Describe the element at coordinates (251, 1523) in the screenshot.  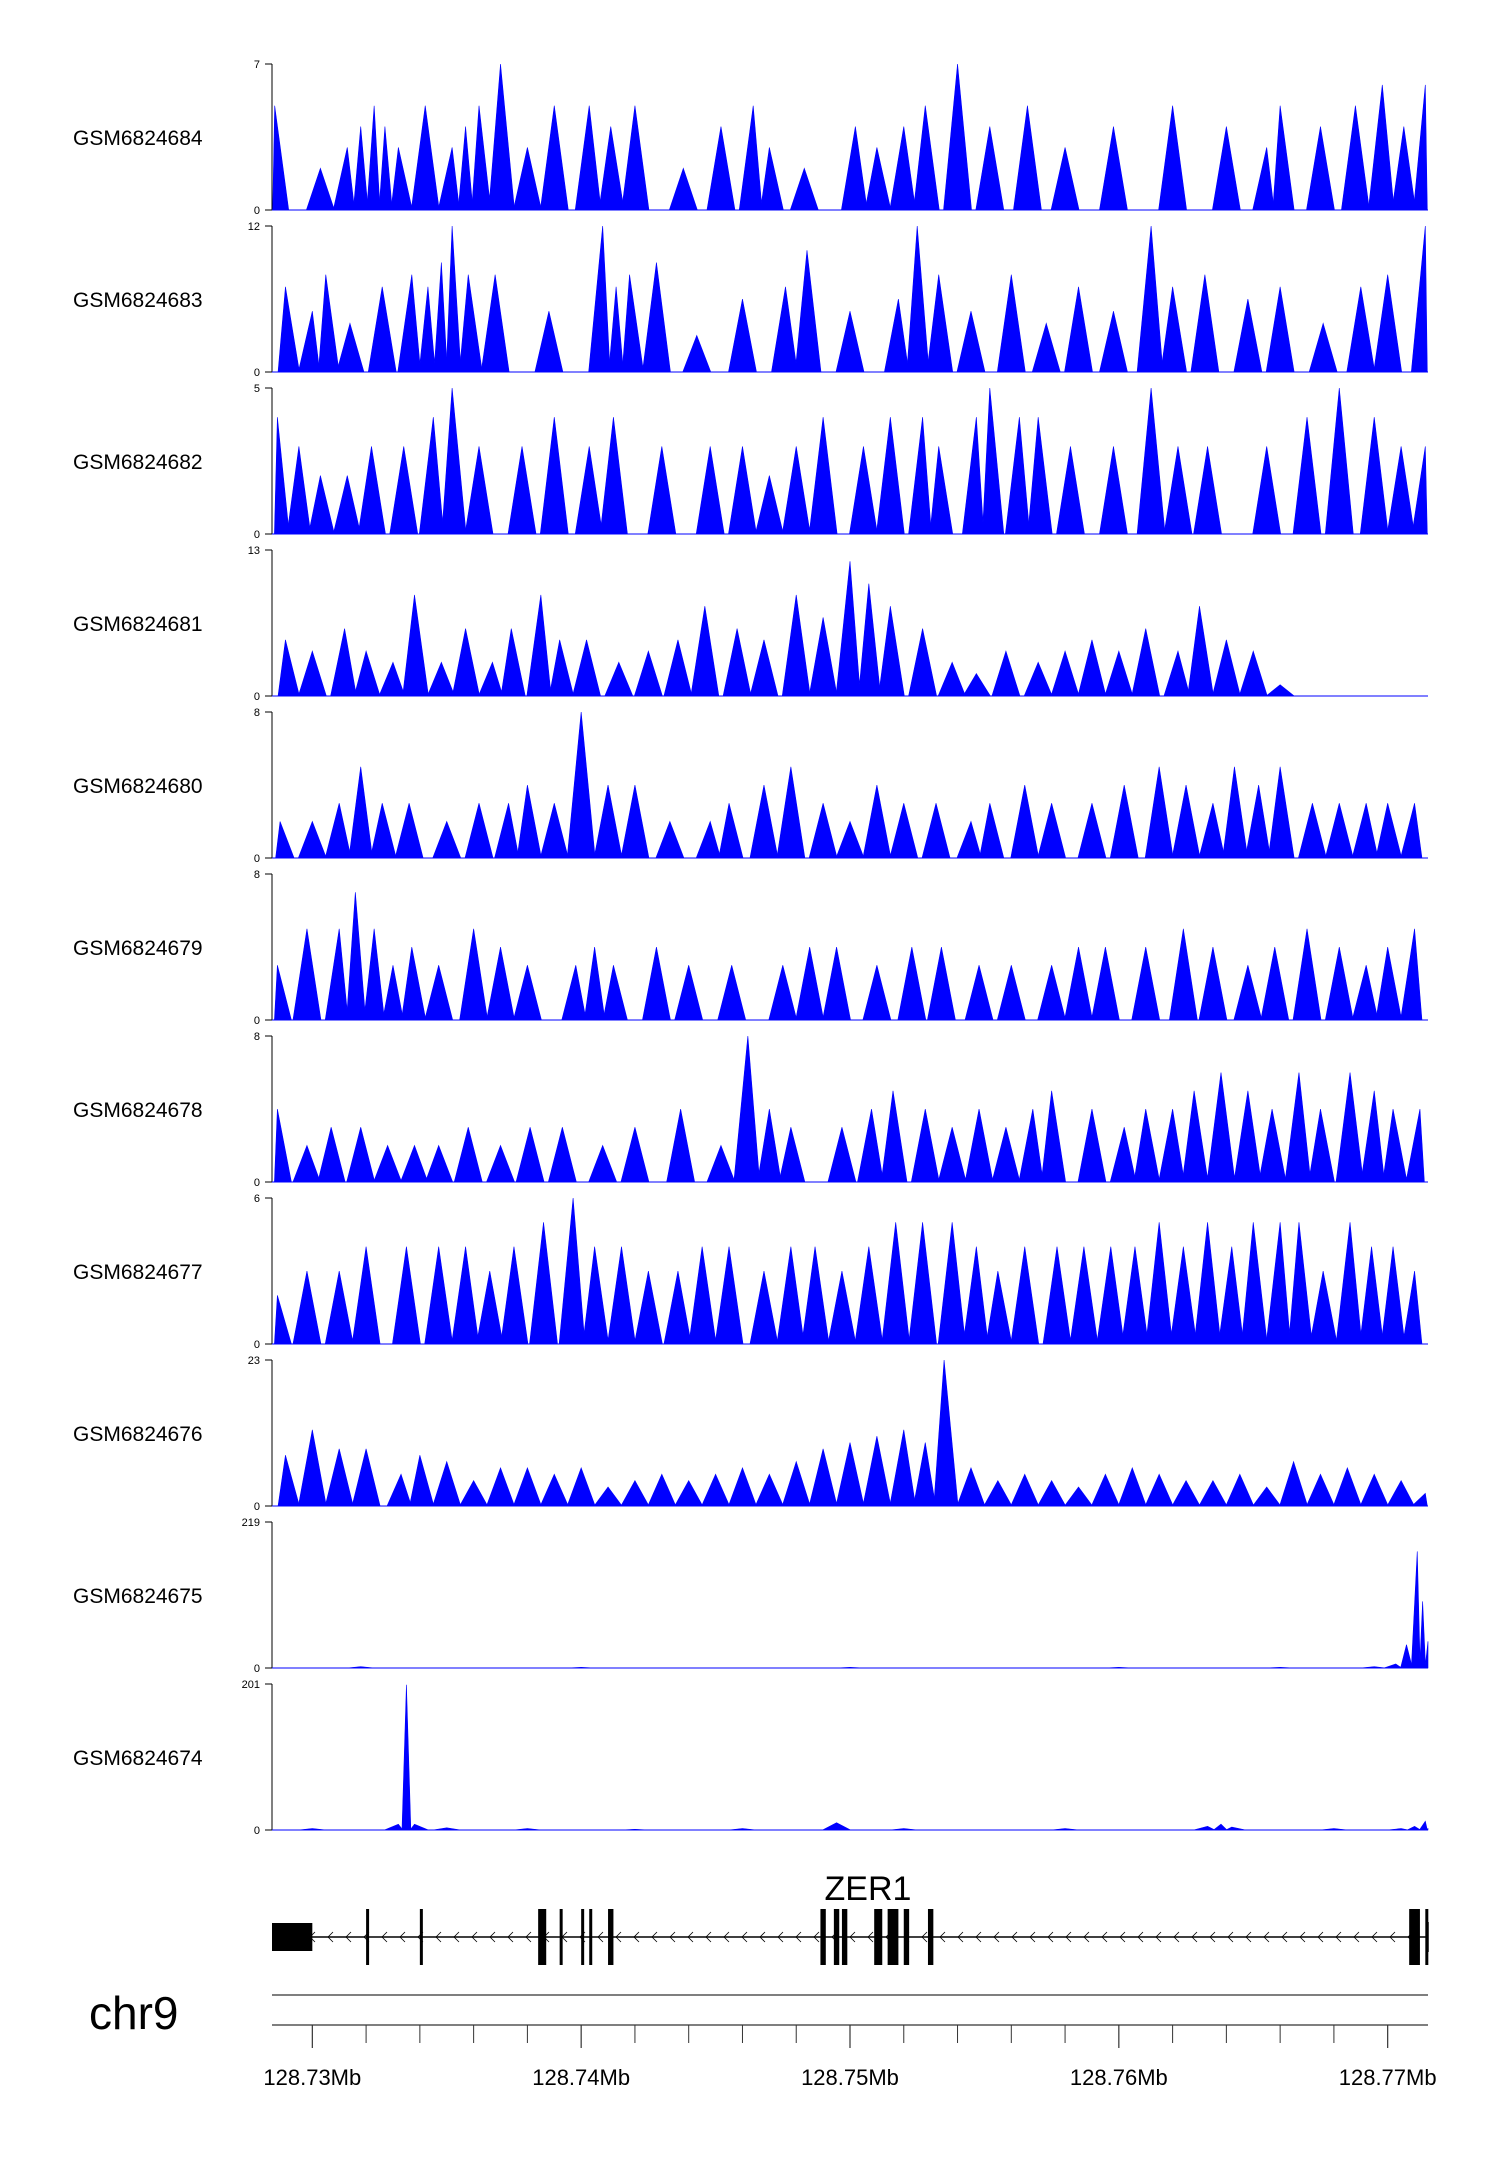
I see `y-axis-max-label: 219` at that location.